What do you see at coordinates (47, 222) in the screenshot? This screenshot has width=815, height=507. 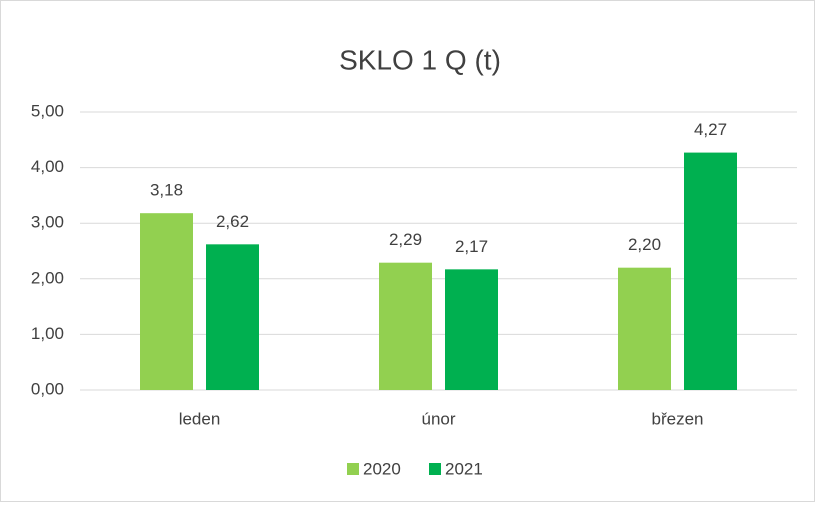 I see `y-tick-label: 3,00` at bounding box center [47, 222].